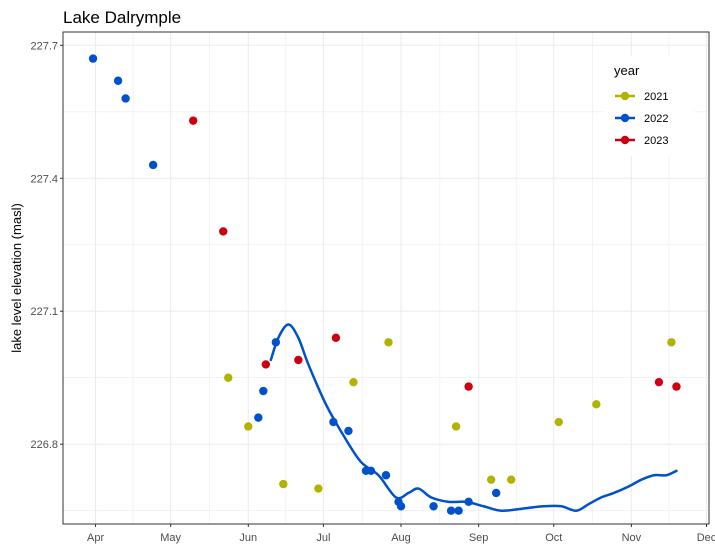 This screenshot has height=551, width=715. What do you see at coordinates (656, 97) in the screenshot?
I see `legend-label-2021: 2021` at bounding box center [656, 97].